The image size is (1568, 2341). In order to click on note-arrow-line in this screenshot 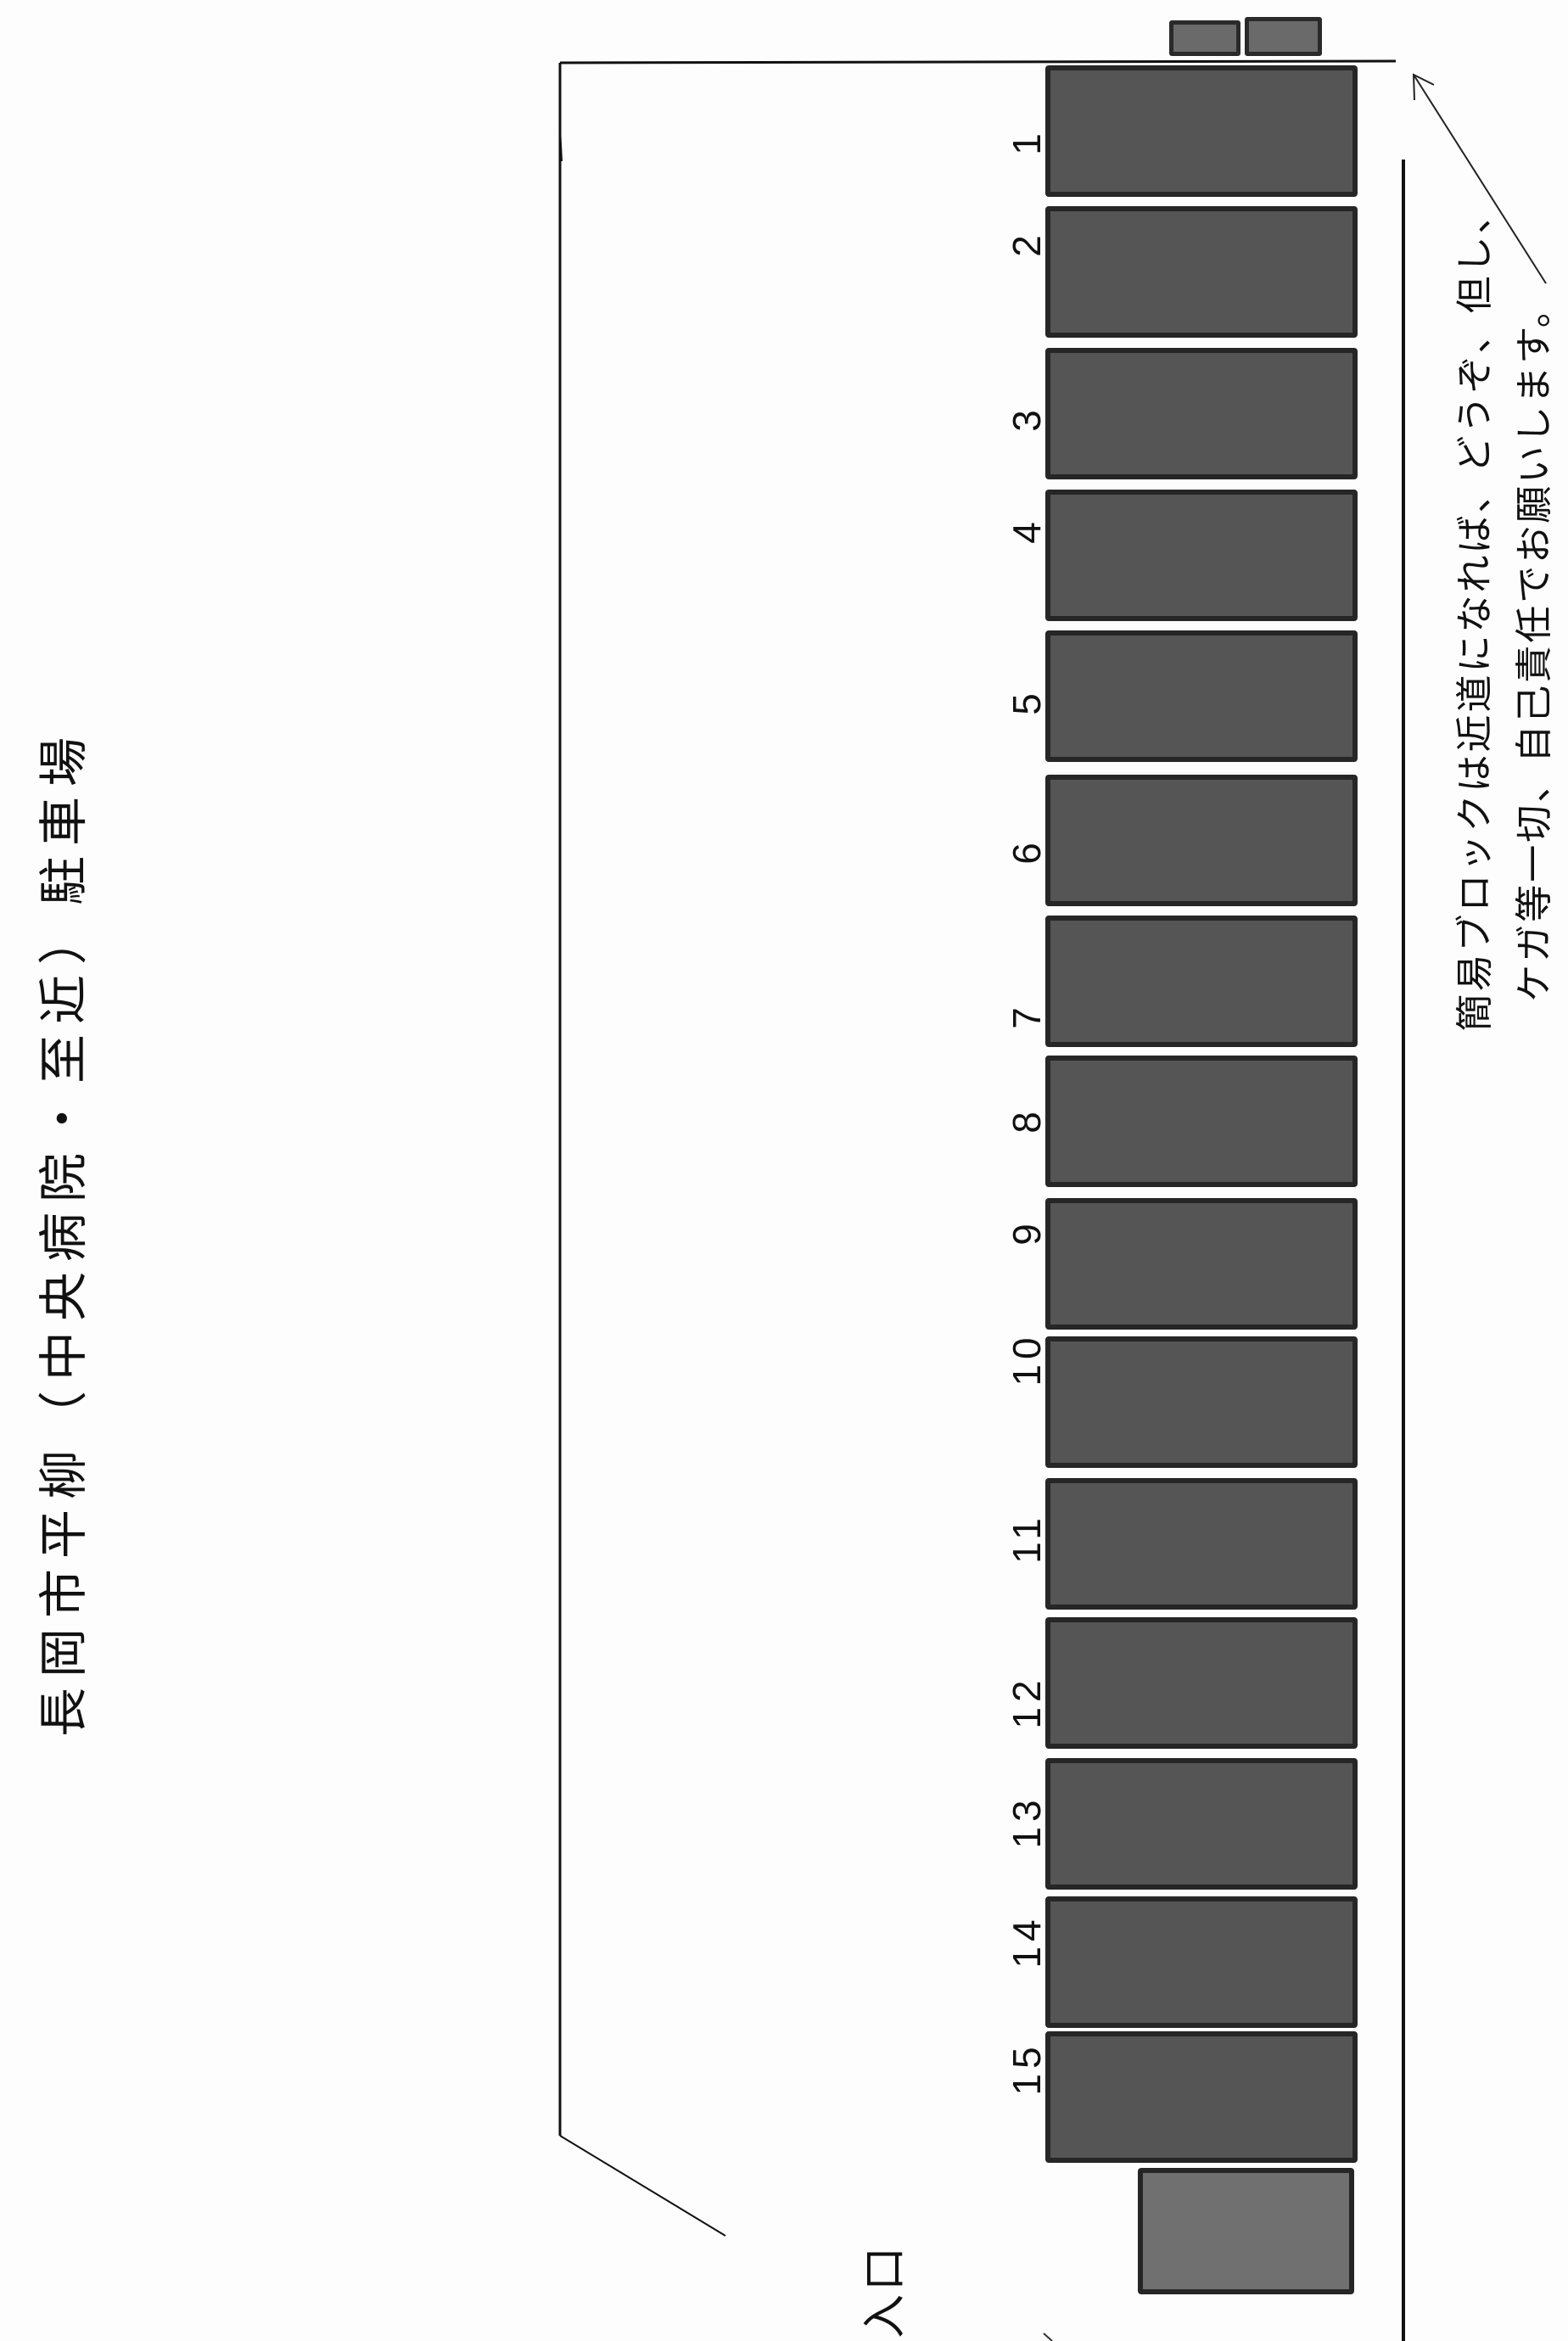, I will do `click(1480, 179)`.